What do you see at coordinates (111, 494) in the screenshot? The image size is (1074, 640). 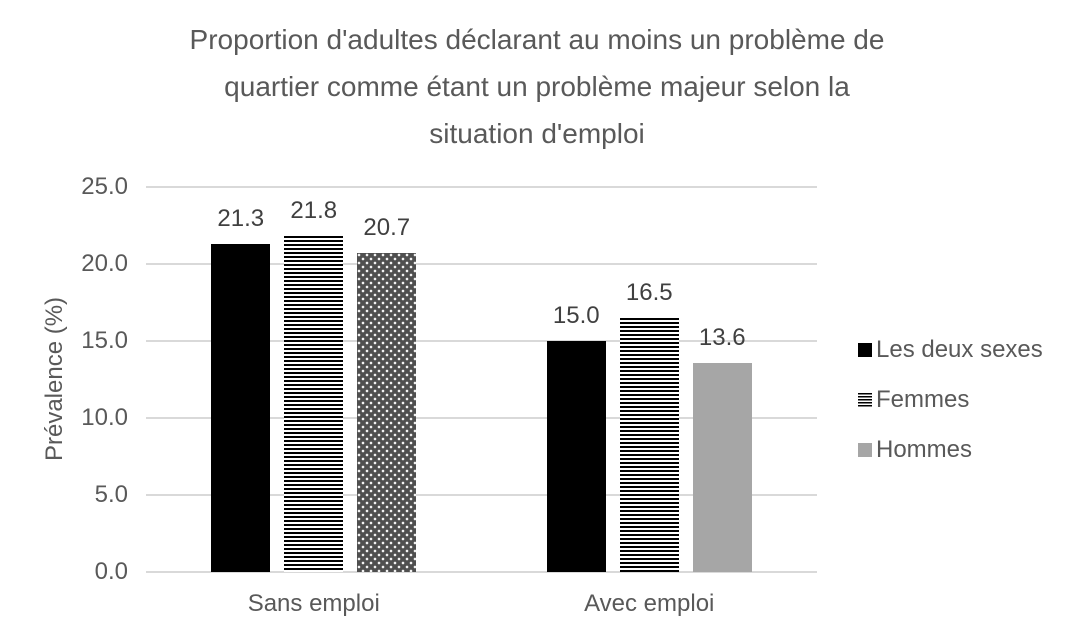 I see `y-tick-label: 5.0` at bounding box center [111, 494].